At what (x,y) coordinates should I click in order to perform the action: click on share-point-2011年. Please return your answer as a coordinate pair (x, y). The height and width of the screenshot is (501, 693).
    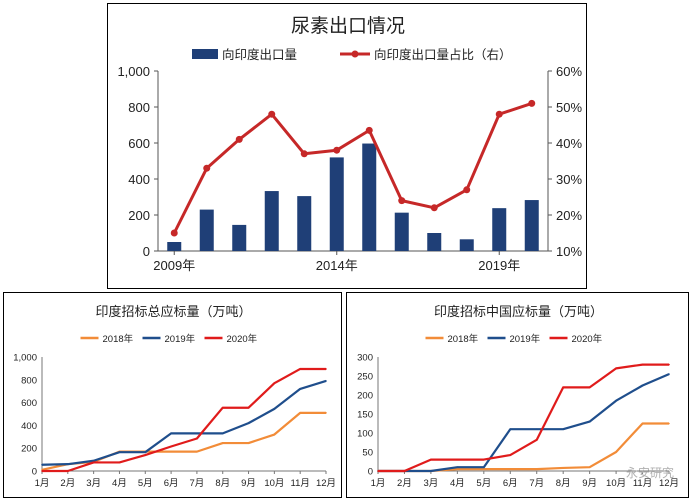
    Looking at the image, I should click on (239, 139).